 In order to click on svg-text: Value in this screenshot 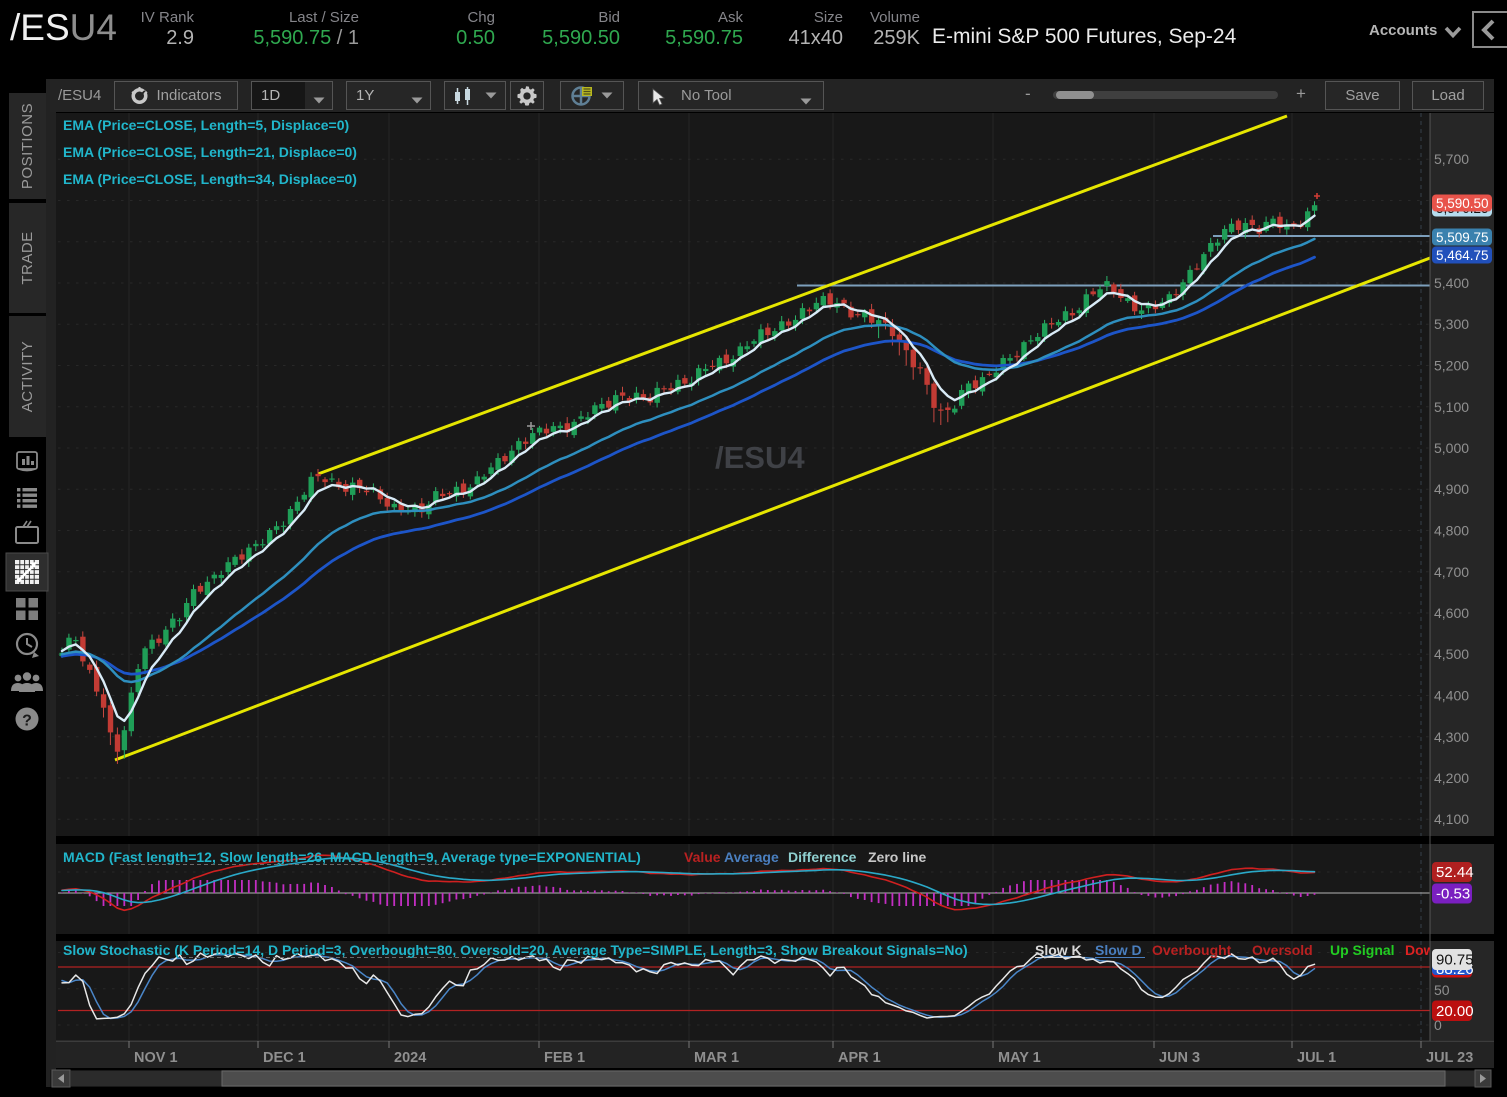, I will do `click(702, 857)`.